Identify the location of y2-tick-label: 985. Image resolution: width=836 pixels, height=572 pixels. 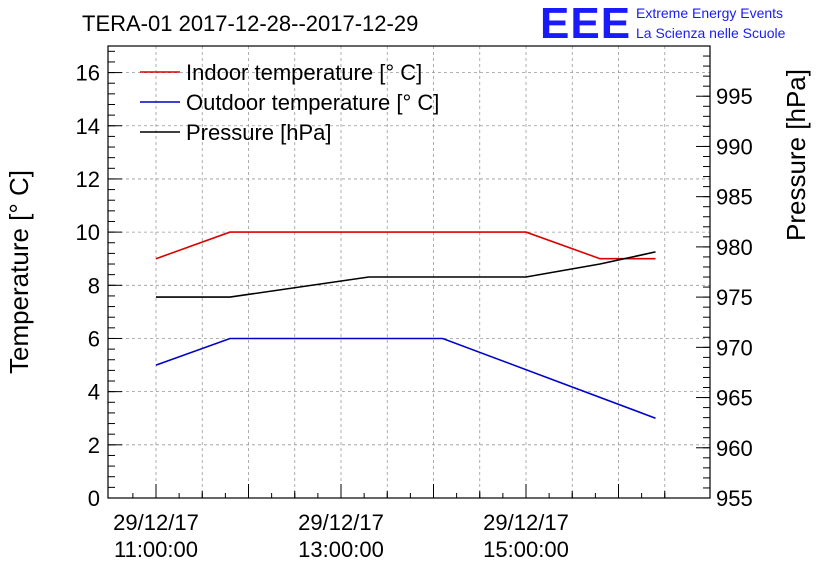
(734, 197).